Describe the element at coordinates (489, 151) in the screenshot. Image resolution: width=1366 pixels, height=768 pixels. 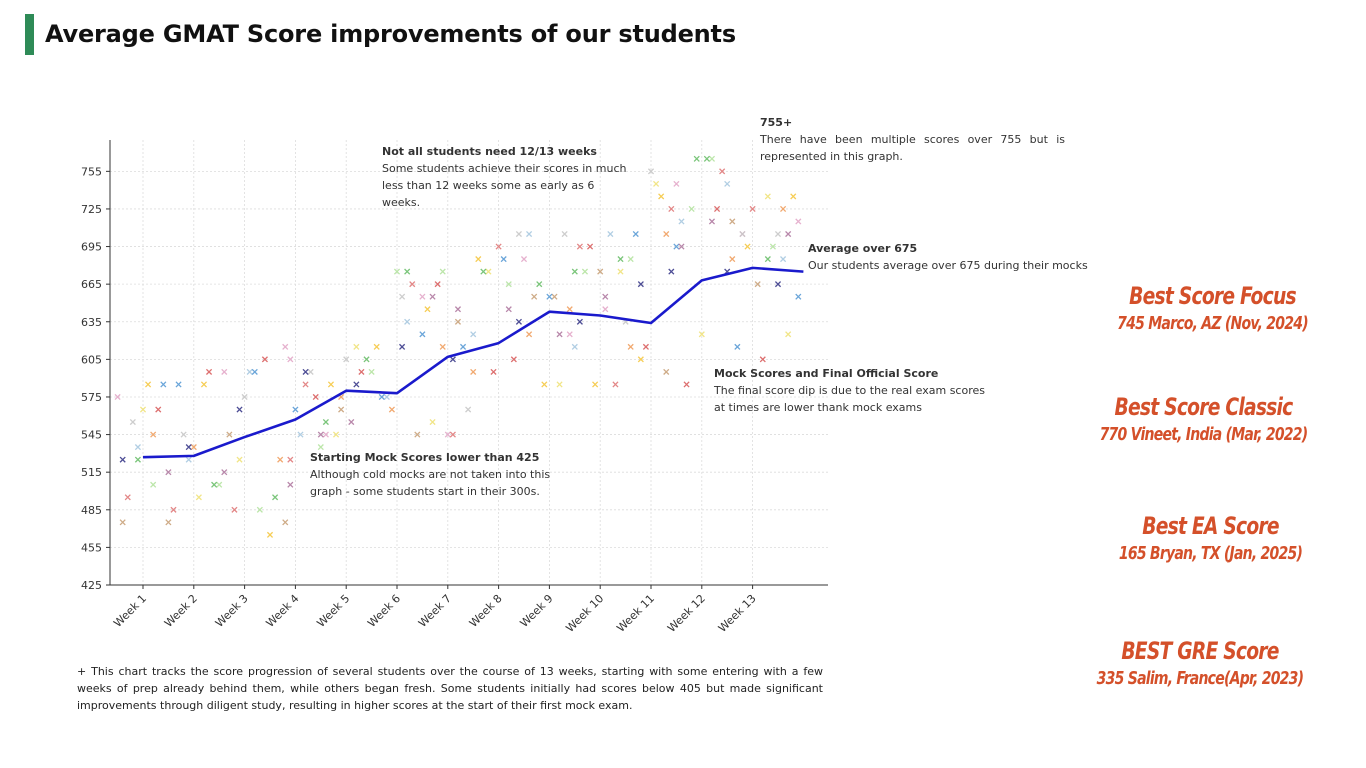
I see `annotation-heading: Not all students need 12/13 weeks` at that location.